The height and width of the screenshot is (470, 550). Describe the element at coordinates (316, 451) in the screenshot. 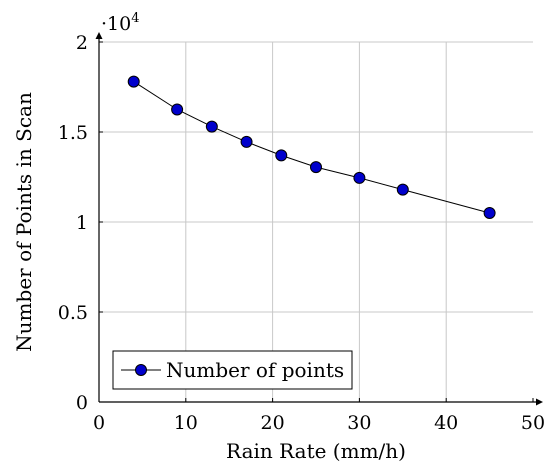

I see `x-axis-title: Rain Rate (mm/h)` at that location.